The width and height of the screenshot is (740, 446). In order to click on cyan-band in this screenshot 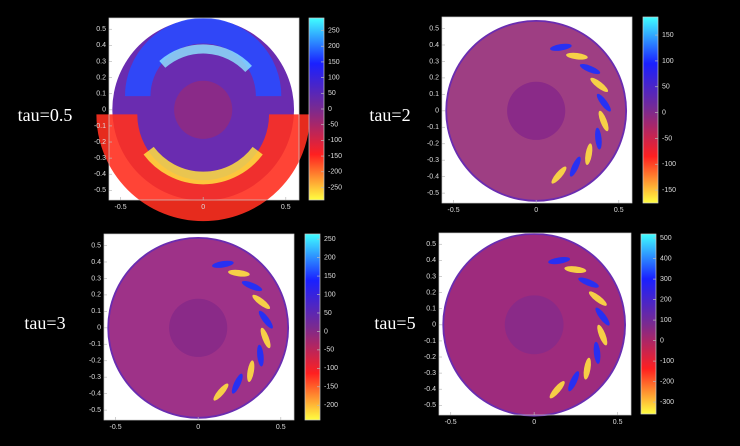, I will do `click(205, 58)`.